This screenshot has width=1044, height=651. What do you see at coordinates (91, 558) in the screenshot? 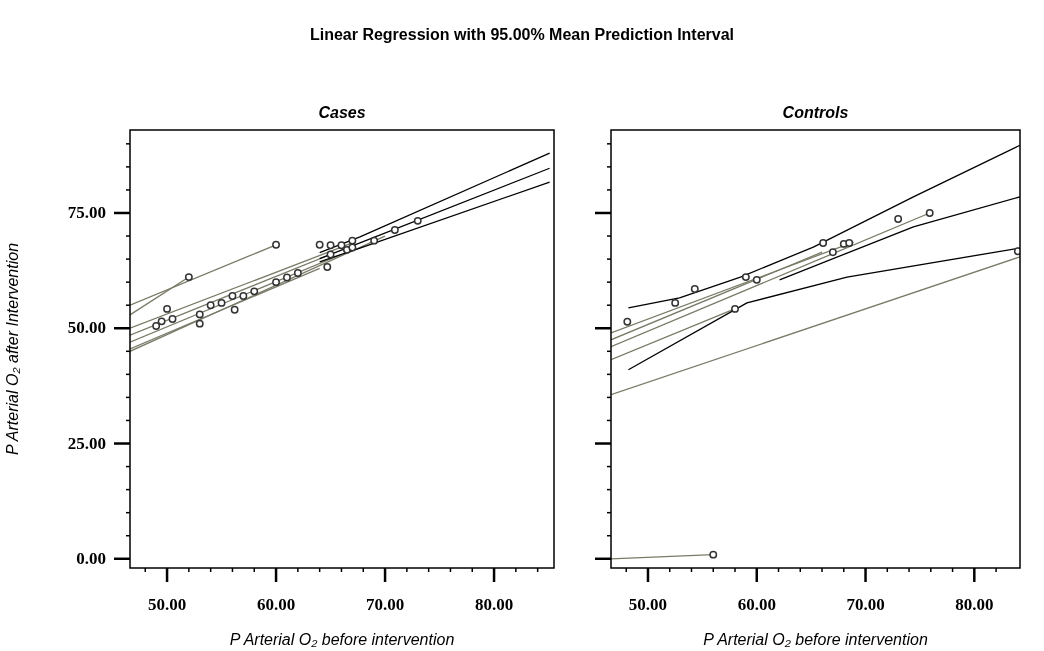
I see `y-tick-label: 0.00` at bounding box center [91, 558].